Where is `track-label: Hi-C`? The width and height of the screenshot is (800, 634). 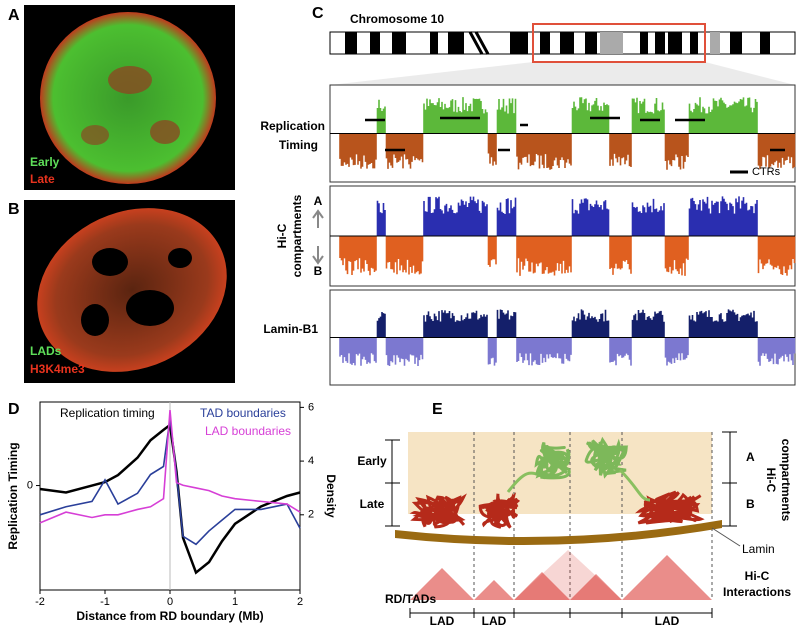
track-label: Hi-C is located at coordinates (282, 235).